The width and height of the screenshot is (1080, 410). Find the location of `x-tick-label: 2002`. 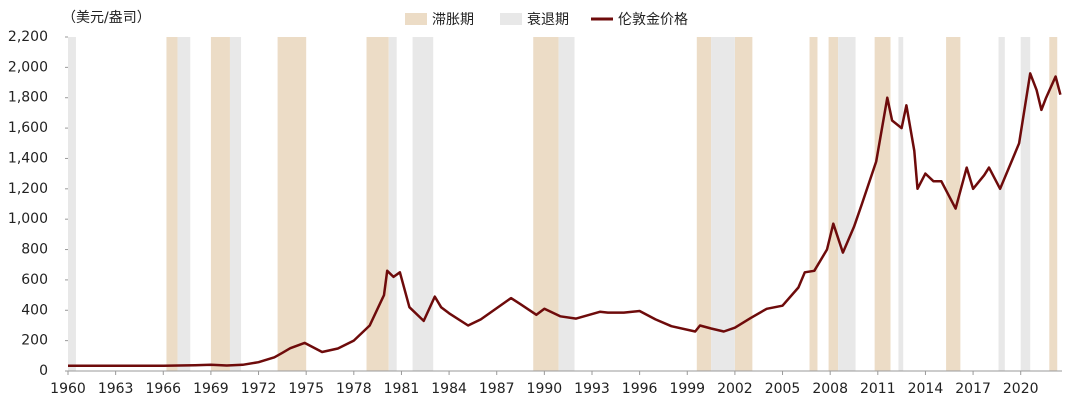

x-tick-label: 2002 is located at coordinates (735, 389).